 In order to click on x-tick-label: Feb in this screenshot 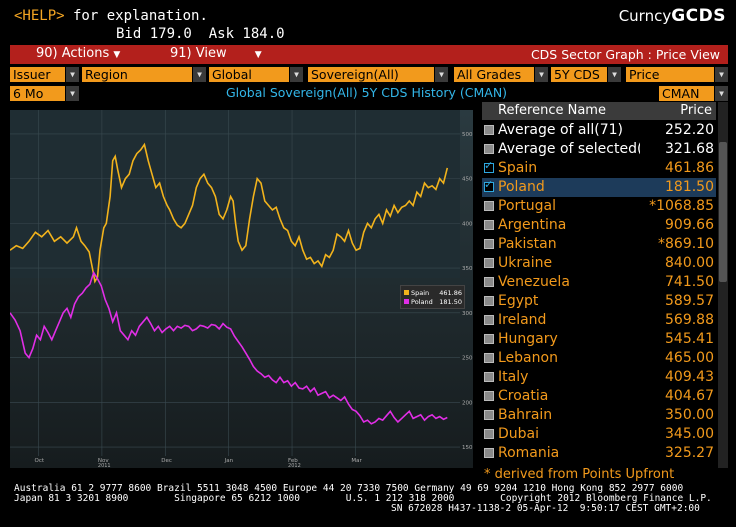, I will do `click(293, 461)`.